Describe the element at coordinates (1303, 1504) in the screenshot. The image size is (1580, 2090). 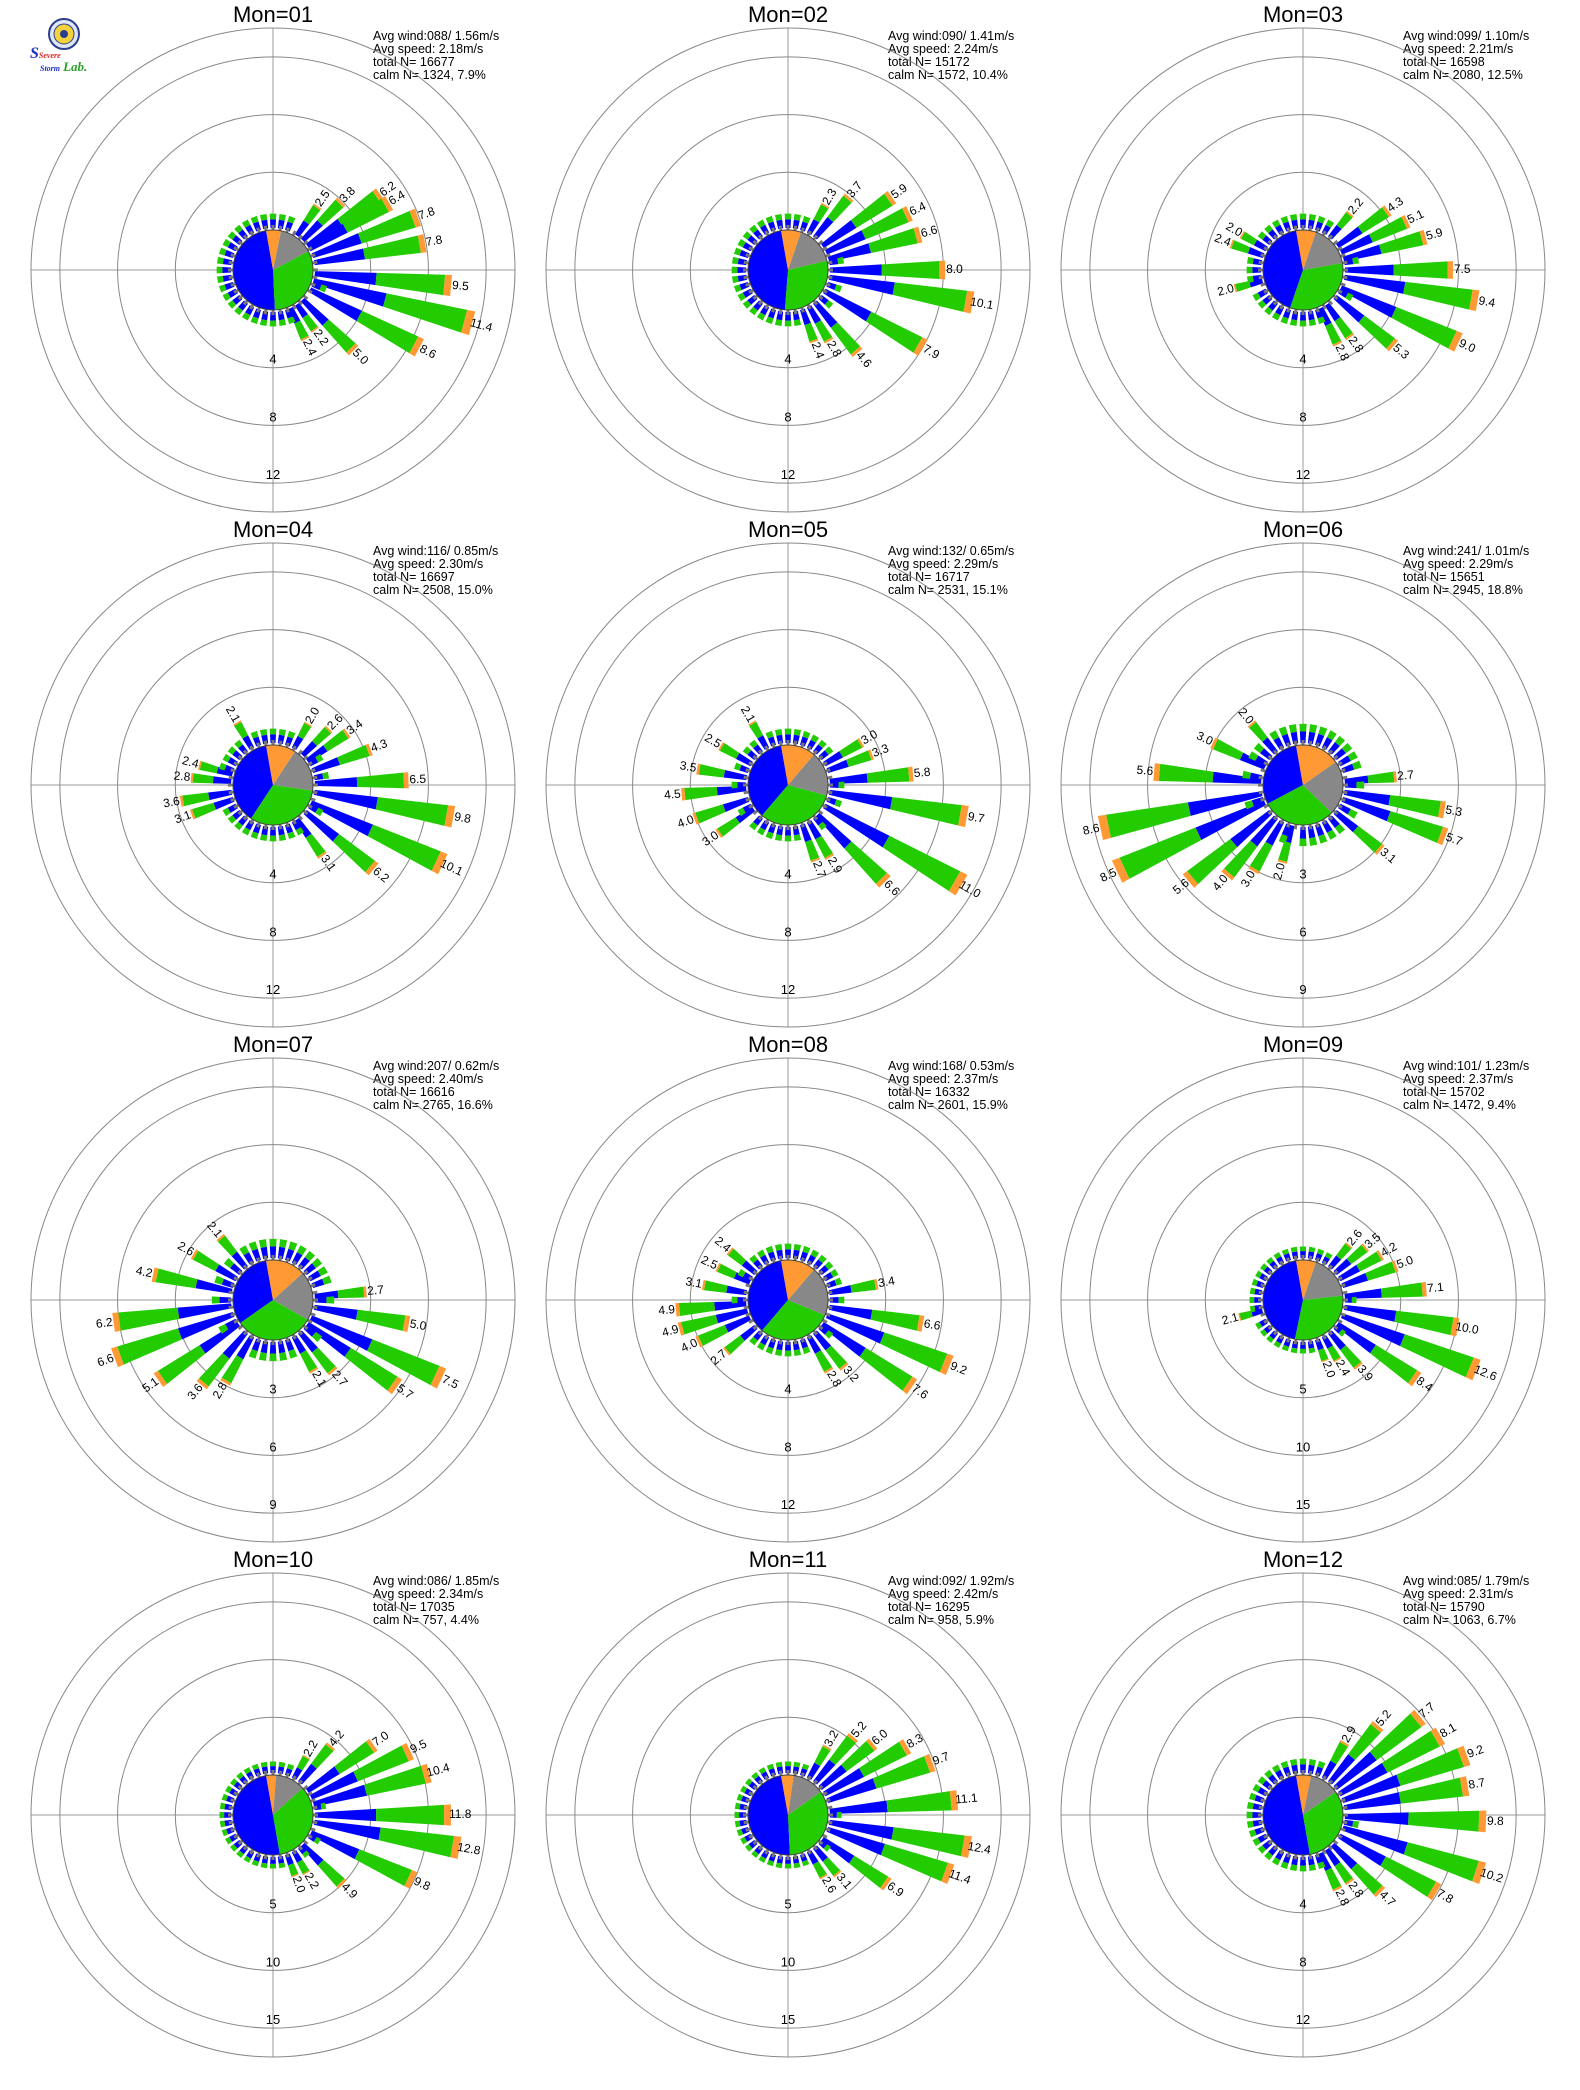
I see `ring-label: 15` at that location.